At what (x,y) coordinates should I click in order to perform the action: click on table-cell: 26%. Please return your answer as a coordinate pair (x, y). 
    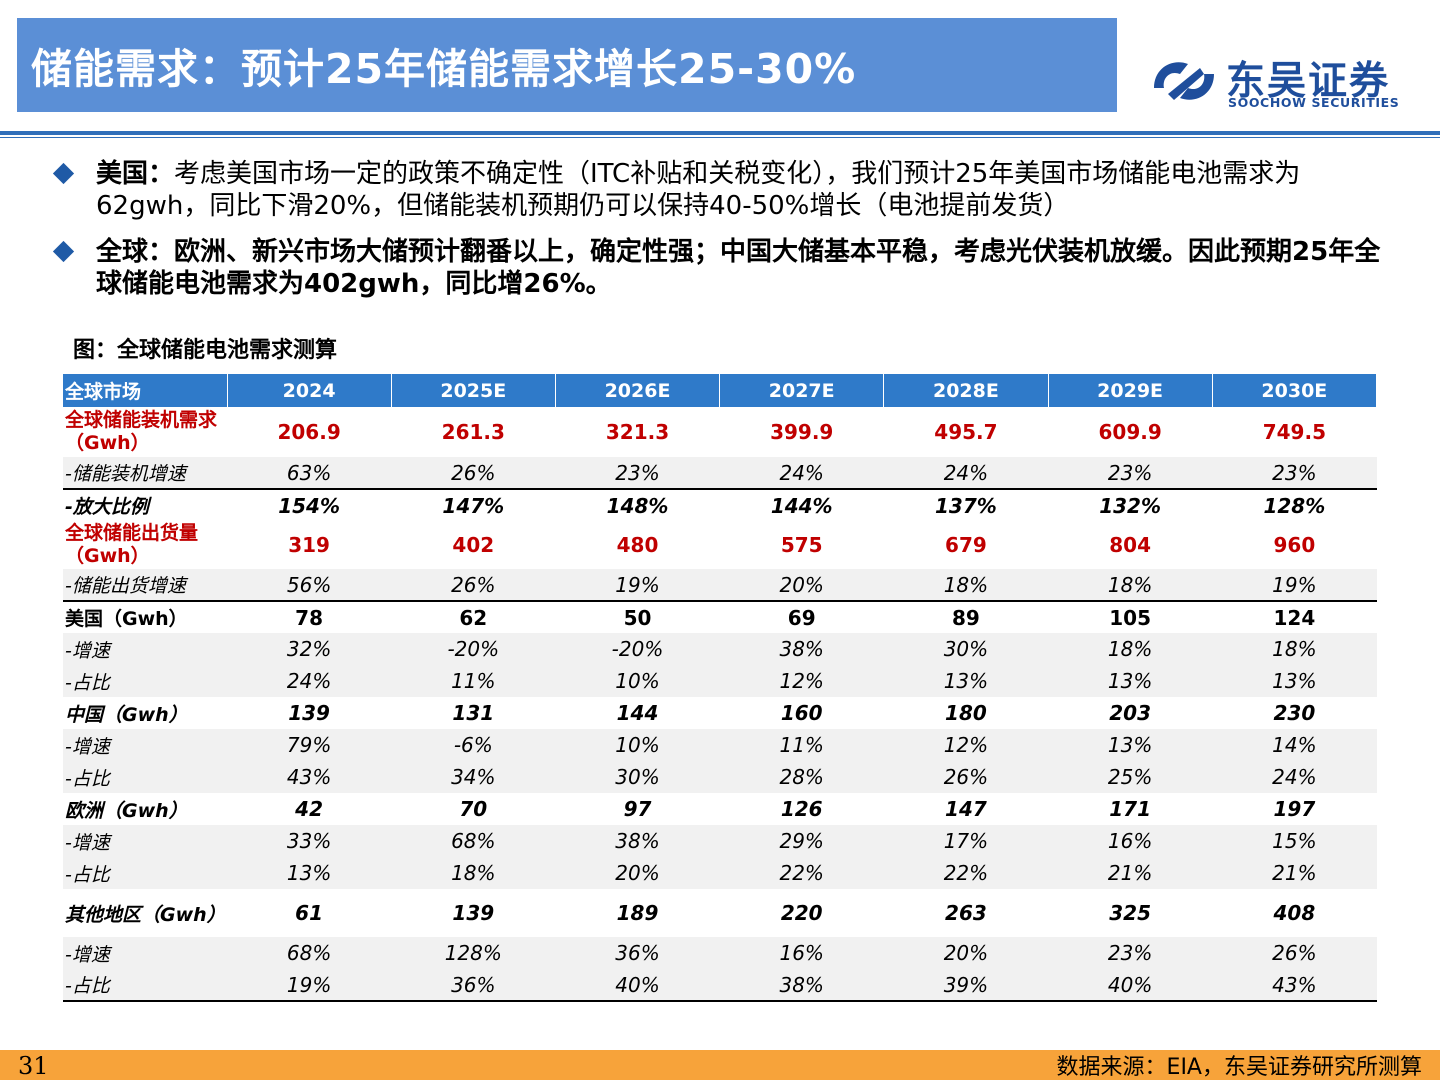
    Looking at the image, I should click on (473, 473).